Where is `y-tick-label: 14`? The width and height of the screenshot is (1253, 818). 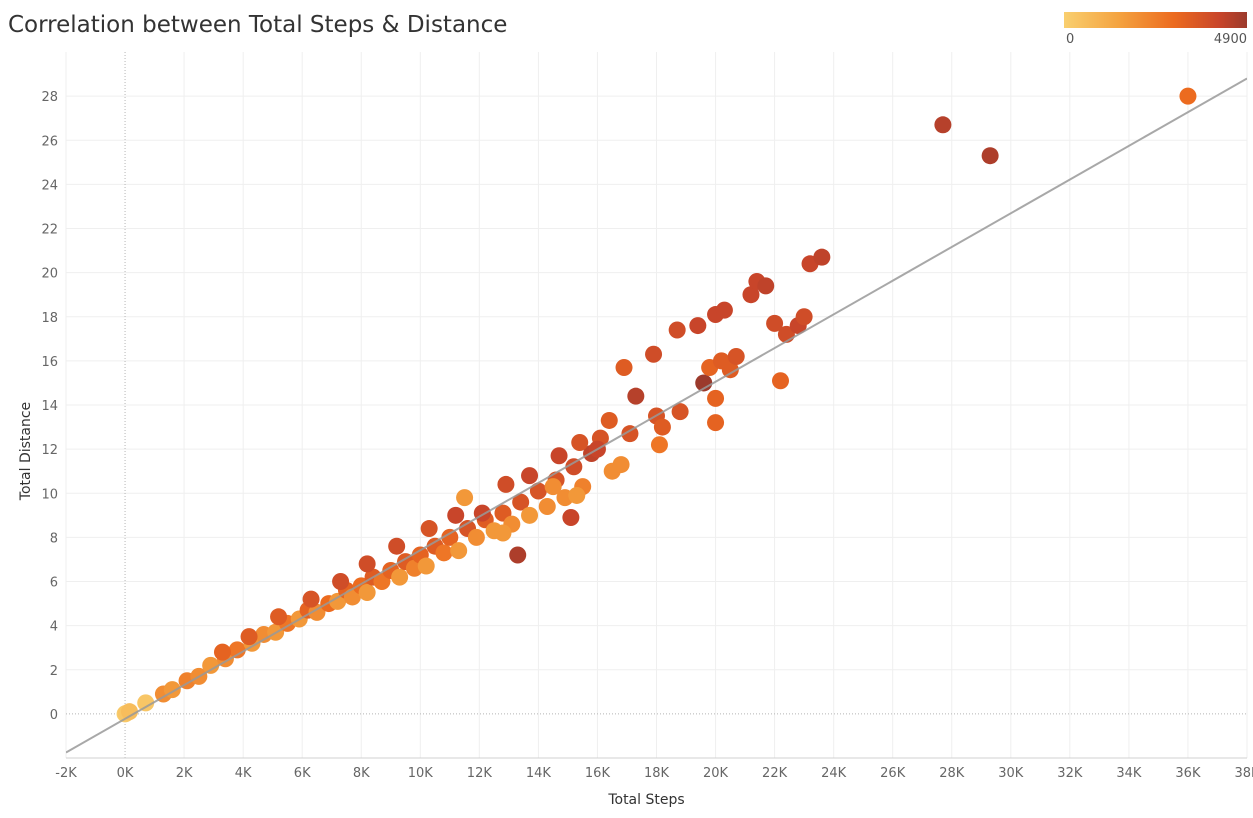 y-tick-label: 14 is located at coordinates (49, 406).